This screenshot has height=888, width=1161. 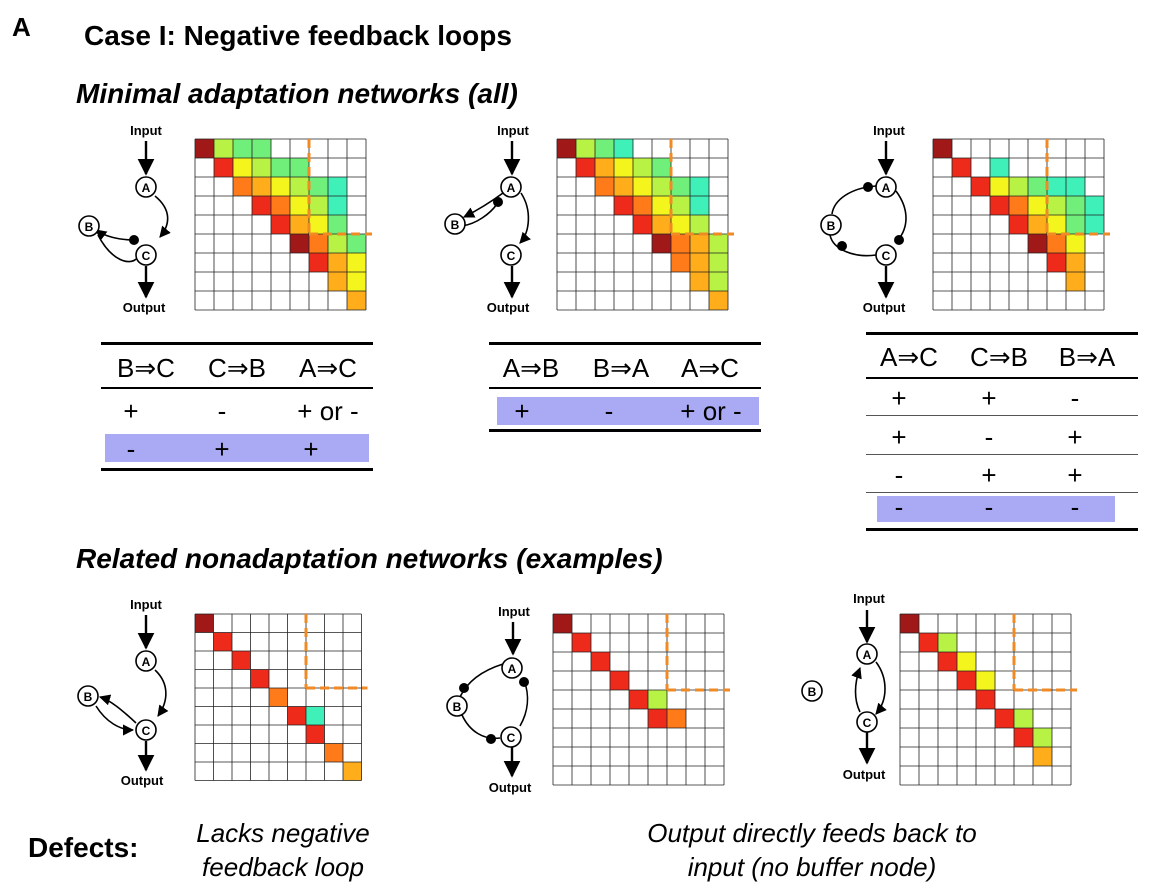 I want to click on condition-table-3: A⇒C C⇒B B⇒A + + - + - + - + + - - -, so click(x=1002, y=431).